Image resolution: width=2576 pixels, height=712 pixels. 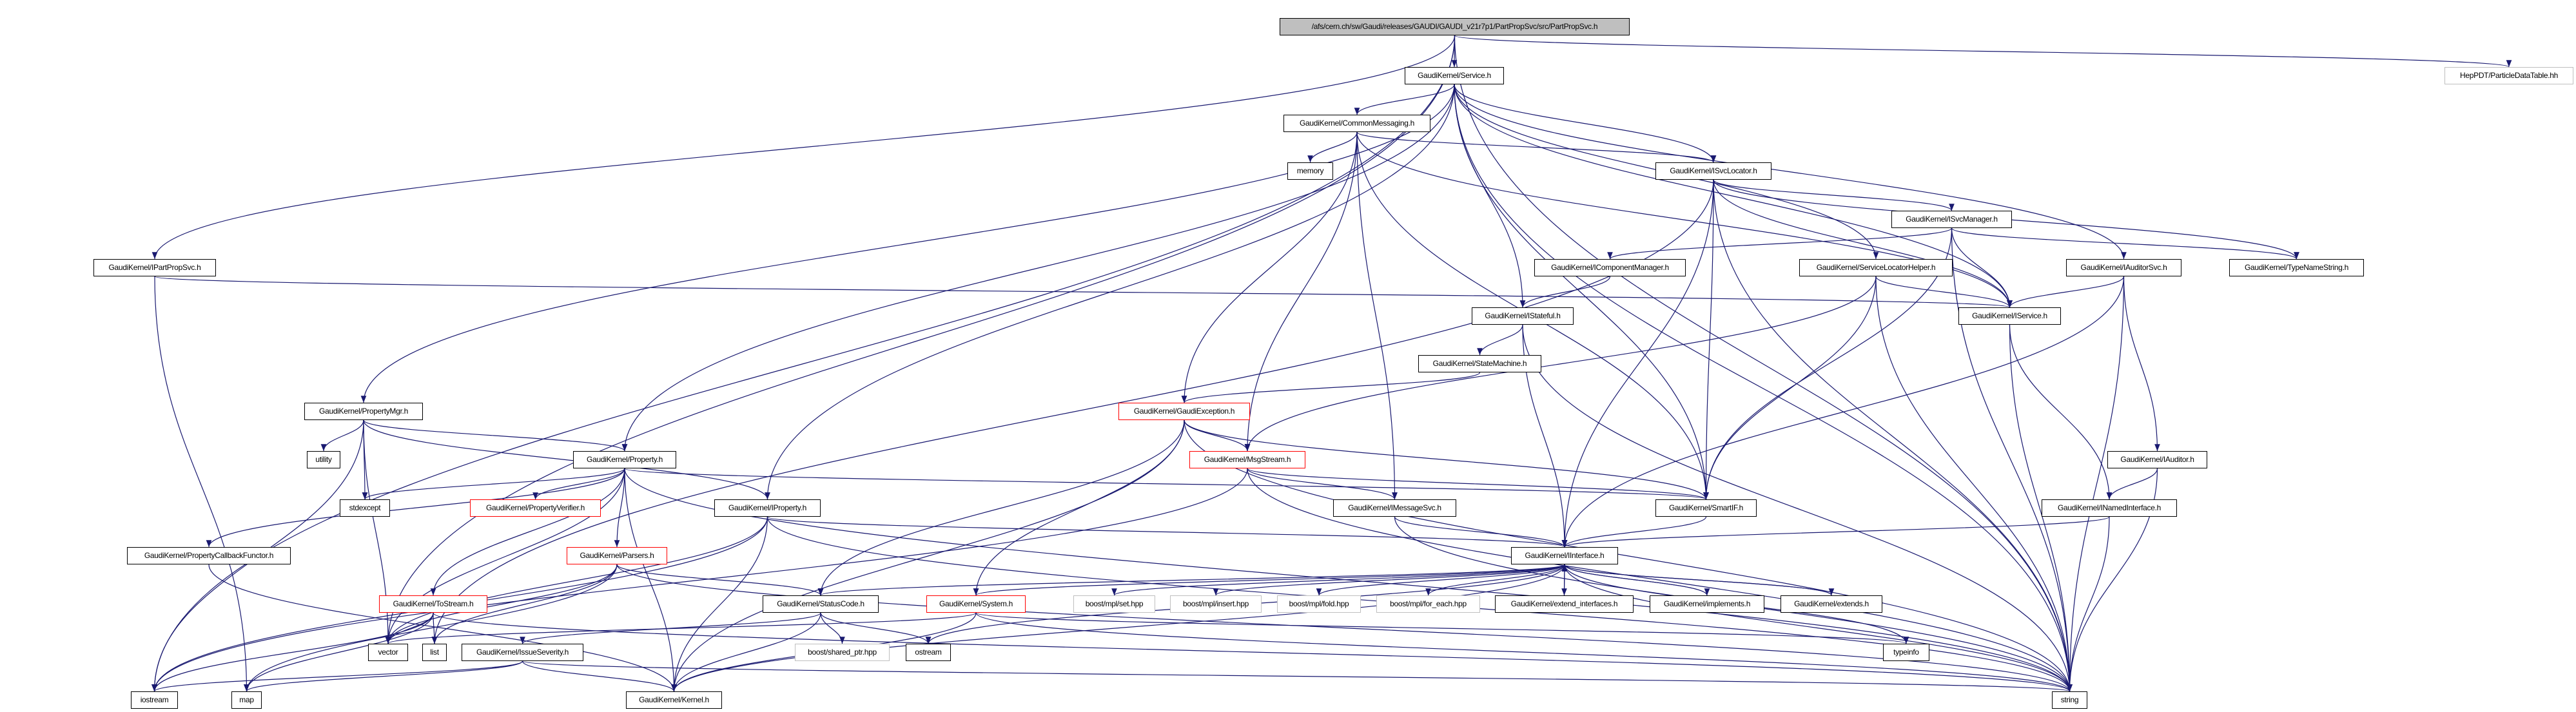 What do you see at coordinates (2109, 508) in the screenshot?
I see `node-inamedinterface: GaudiKernel/INamedInterface.h` at bounding box center [2109, 508].